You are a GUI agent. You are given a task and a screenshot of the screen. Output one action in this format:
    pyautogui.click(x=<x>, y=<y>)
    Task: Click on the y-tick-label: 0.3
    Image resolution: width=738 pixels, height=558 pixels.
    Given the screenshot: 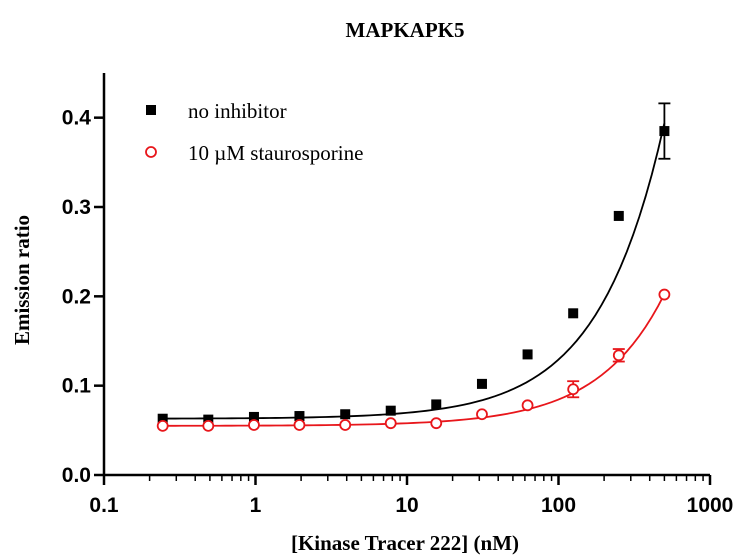 What is the action you would take?
    pyautogui.click(x=76, y=207)
    